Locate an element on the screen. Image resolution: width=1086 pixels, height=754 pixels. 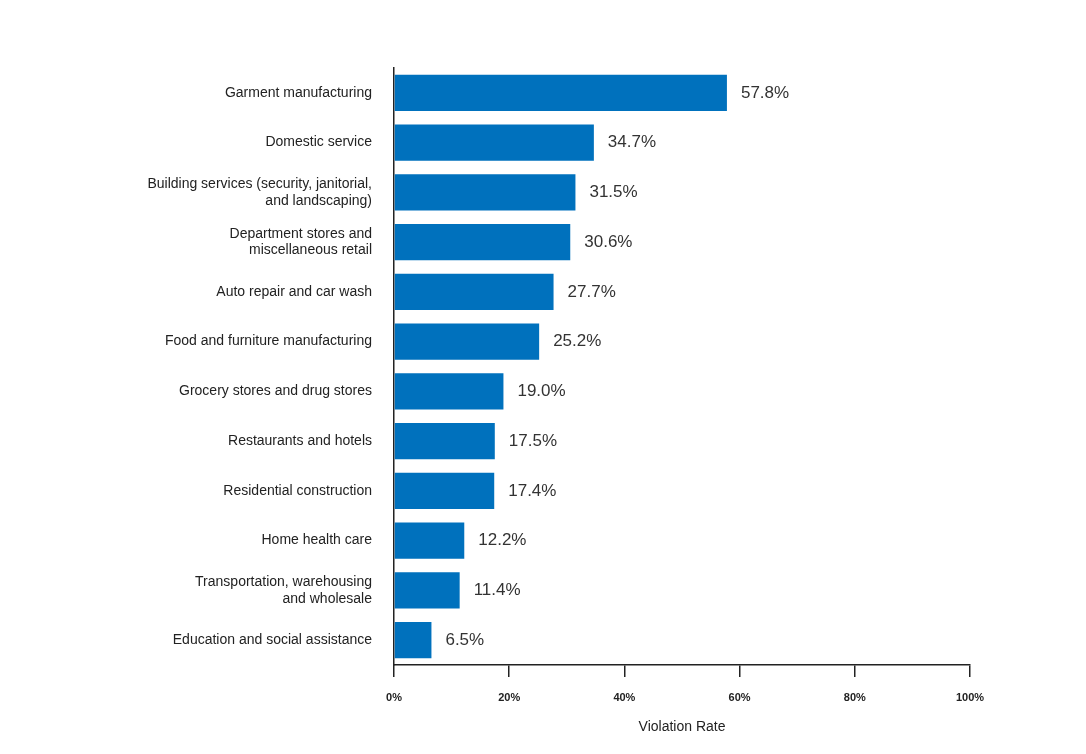
data-label: 19.0% is located at coordinates (541, 391).